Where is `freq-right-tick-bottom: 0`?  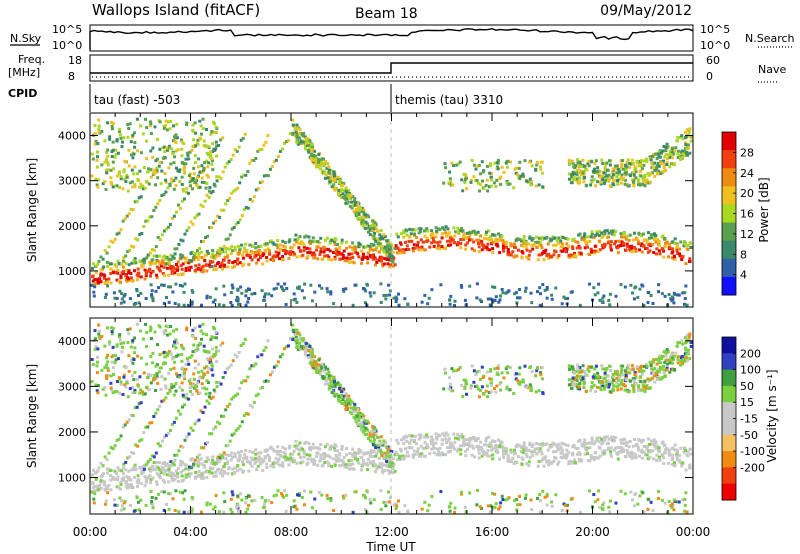 freq-right-tick-bottom: 0 is located at coordinates (709, 76).